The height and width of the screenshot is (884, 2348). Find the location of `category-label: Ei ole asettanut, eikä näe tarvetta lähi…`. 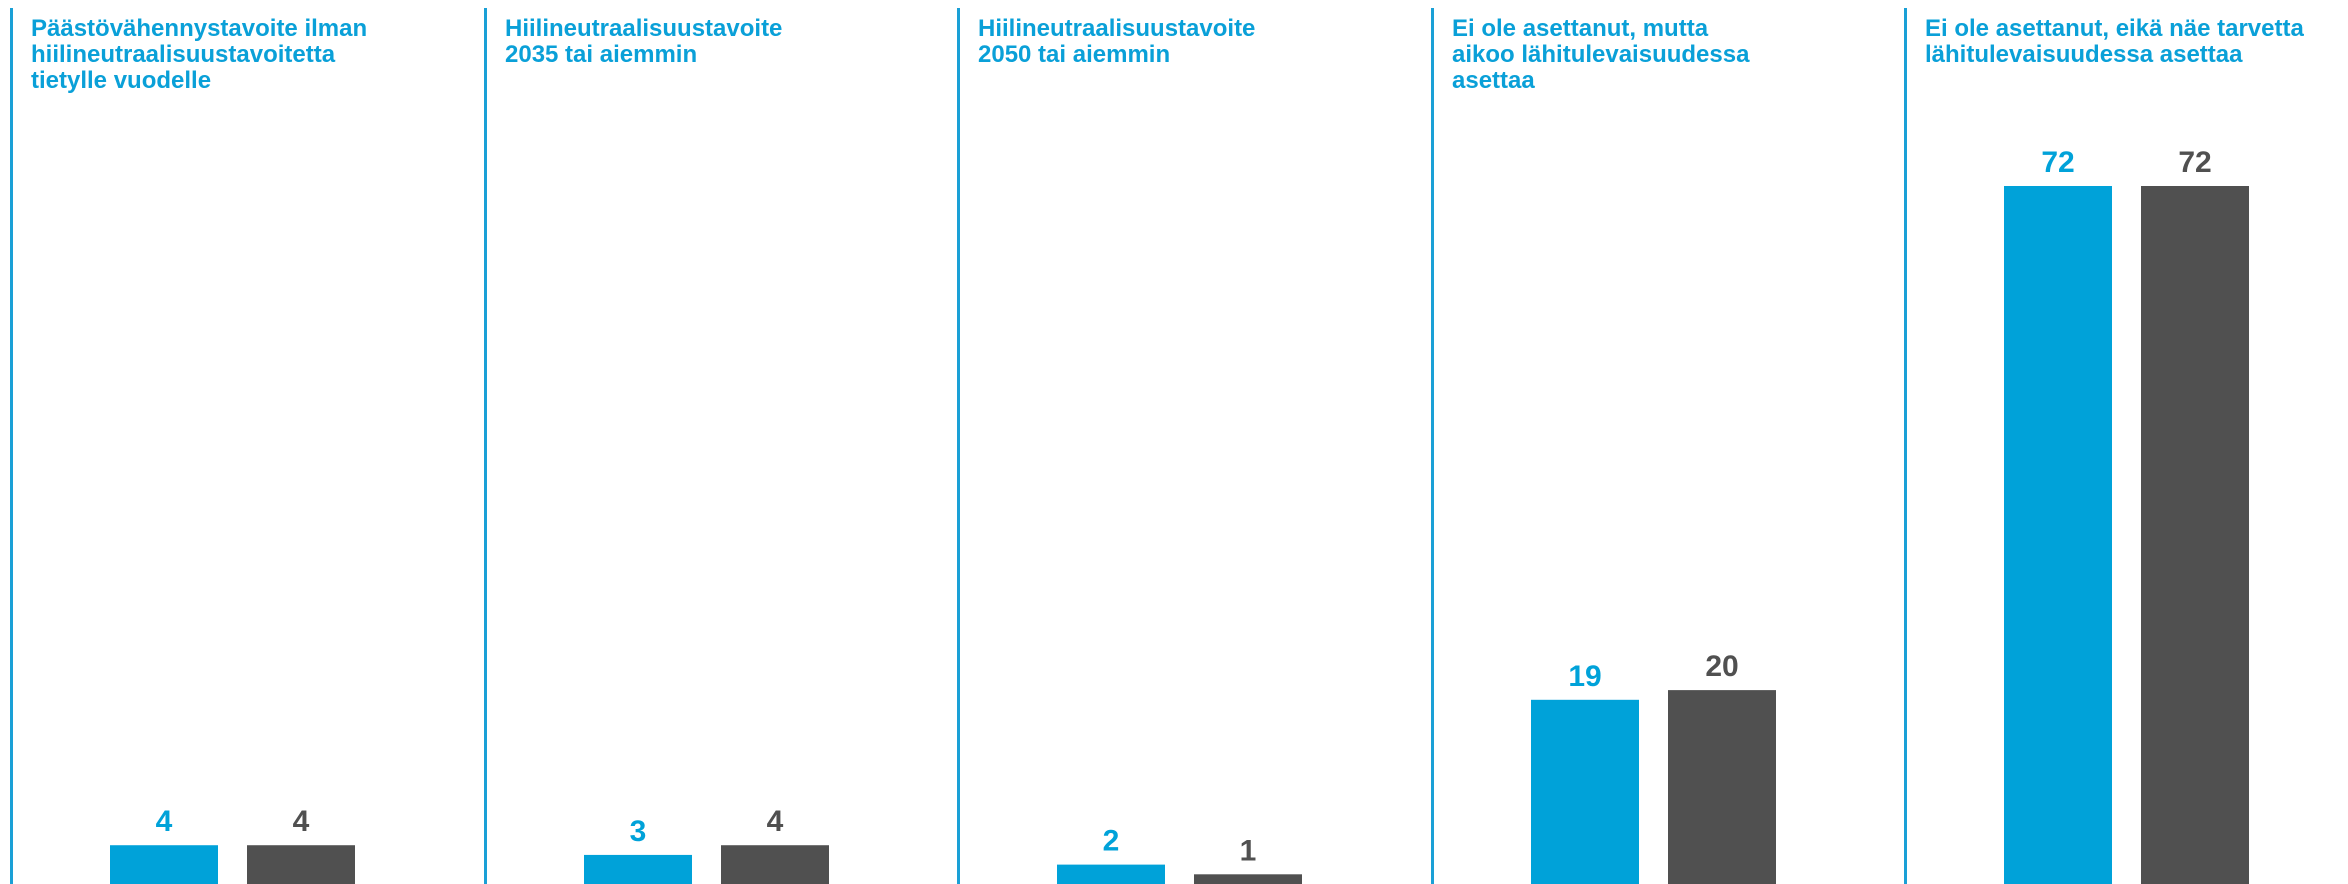

category-label: Ei ole asettanut, eikä näe tarvetta lähi… is located at coordinates (2114, 41).